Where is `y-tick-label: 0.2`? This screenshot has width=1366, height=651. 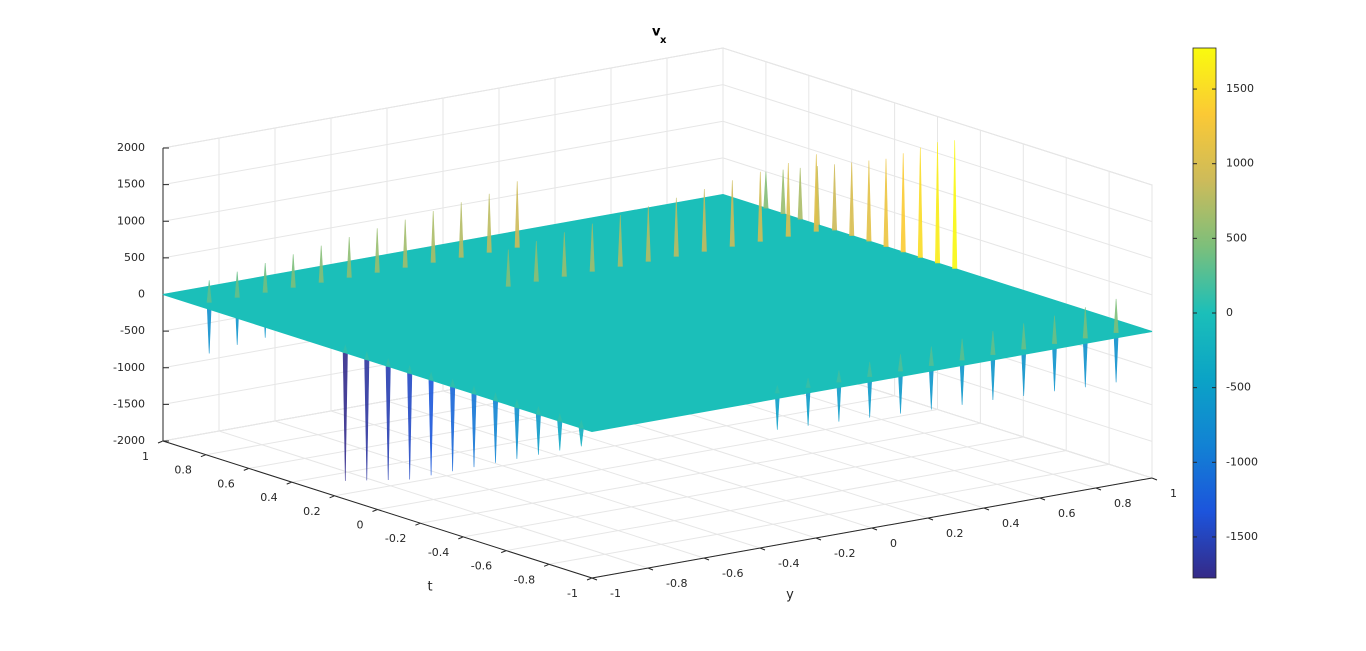
y-tick-label: 0.2 is located at coordinates (955, 533).